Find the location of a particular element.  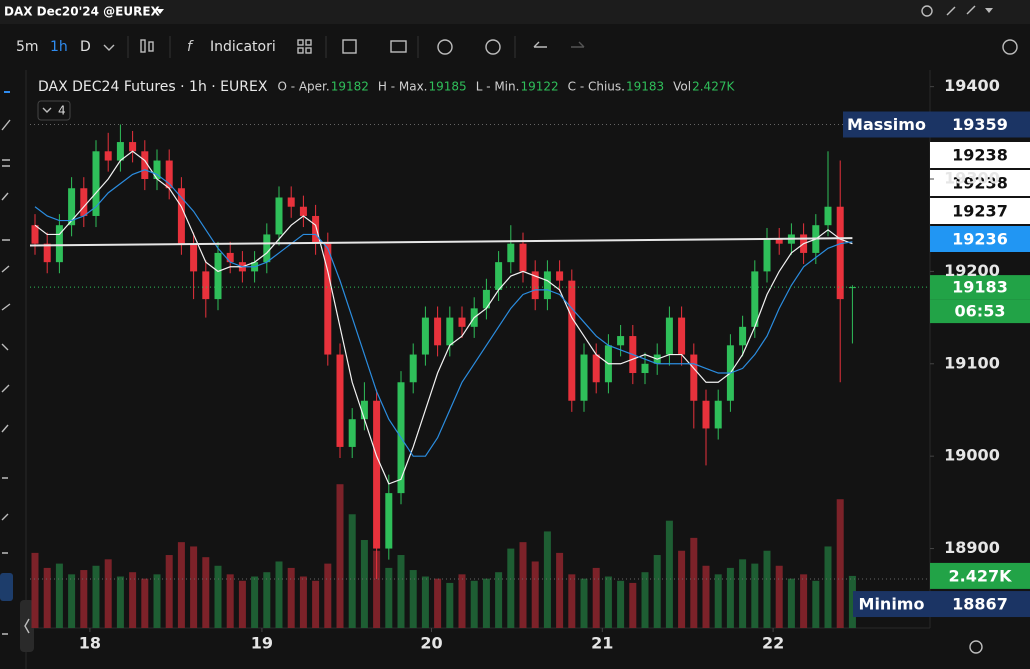

indicators-button: Indicatori is located at coordinates (243, 47).